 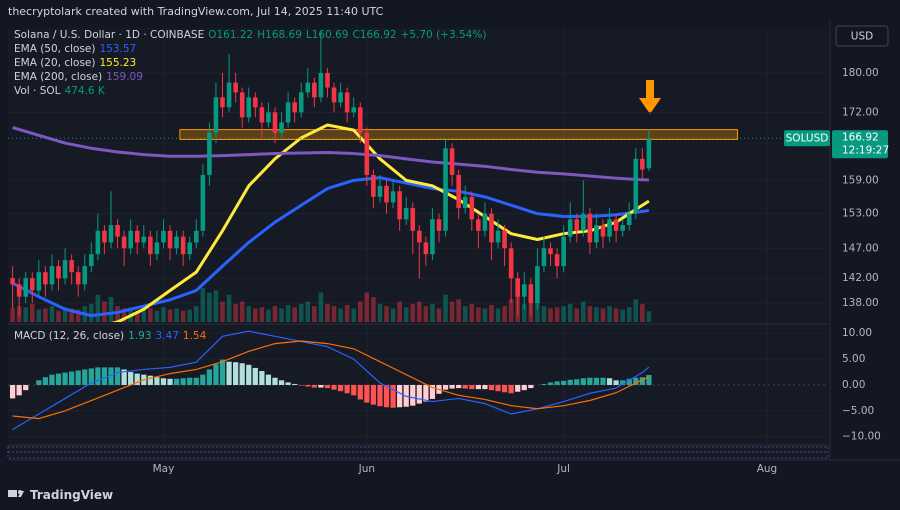 I want to click on y-tick-label: −10.00, so click(x=861, y=437).